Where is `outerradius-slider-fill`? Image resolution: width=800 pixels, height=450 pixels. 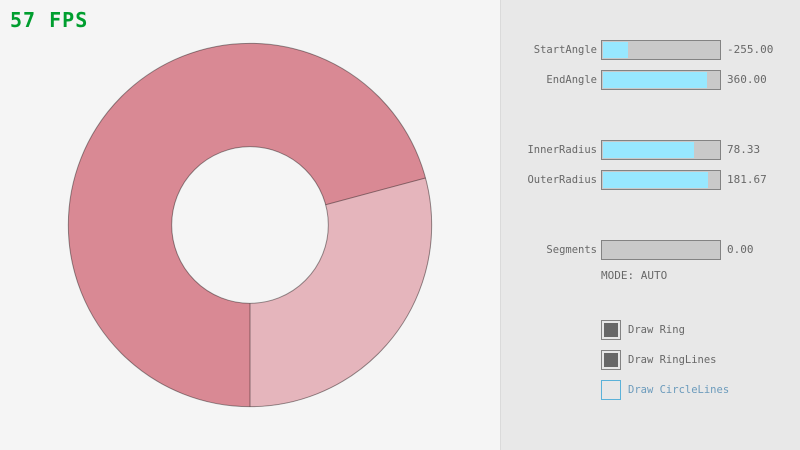 outerradius-slider-fill is located at coordinates (656, 180).